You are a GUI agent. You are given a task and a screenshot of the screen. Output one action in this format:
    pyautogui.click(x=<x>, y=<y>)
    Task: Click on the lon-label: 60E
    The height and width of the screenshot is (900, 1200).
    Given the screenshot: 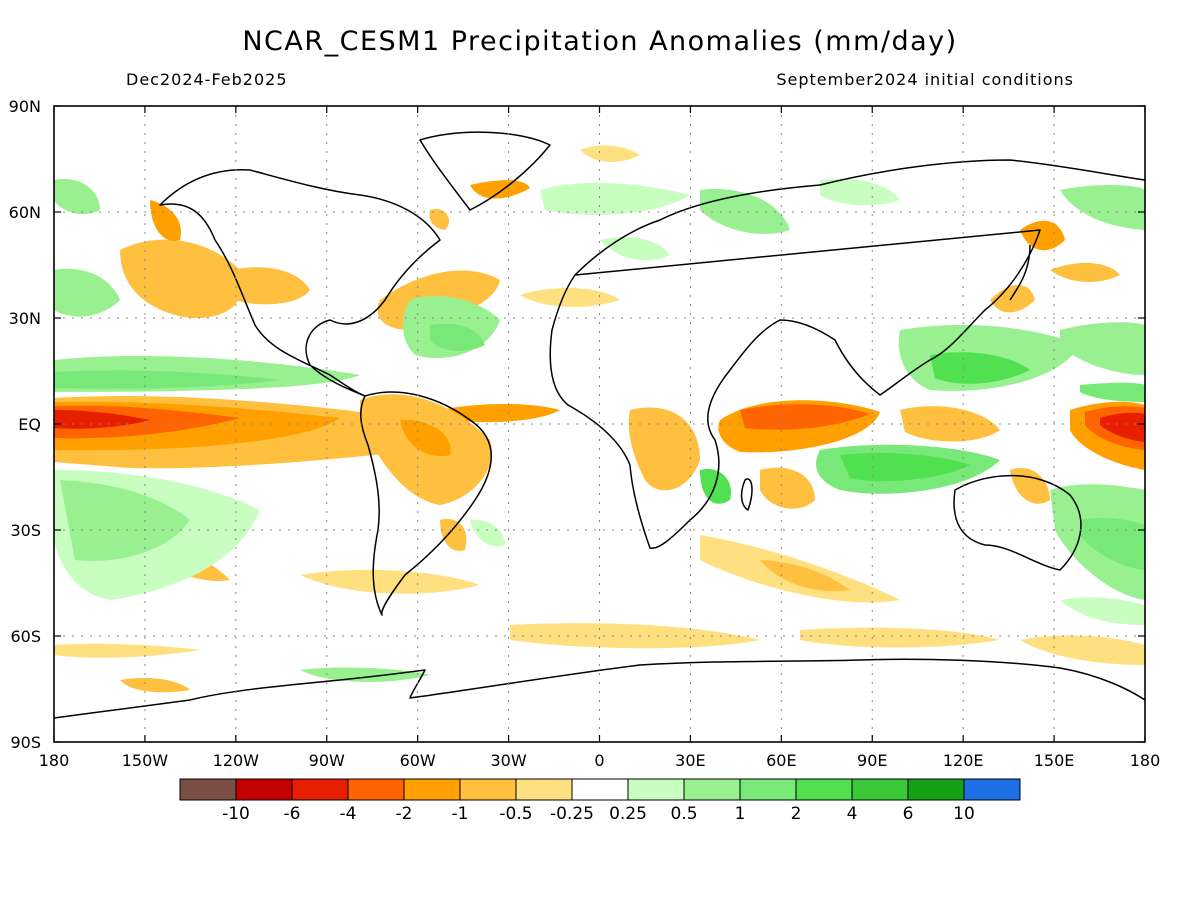 What is the action you would take?
    pyautogui.click(x=781, y=760)
    